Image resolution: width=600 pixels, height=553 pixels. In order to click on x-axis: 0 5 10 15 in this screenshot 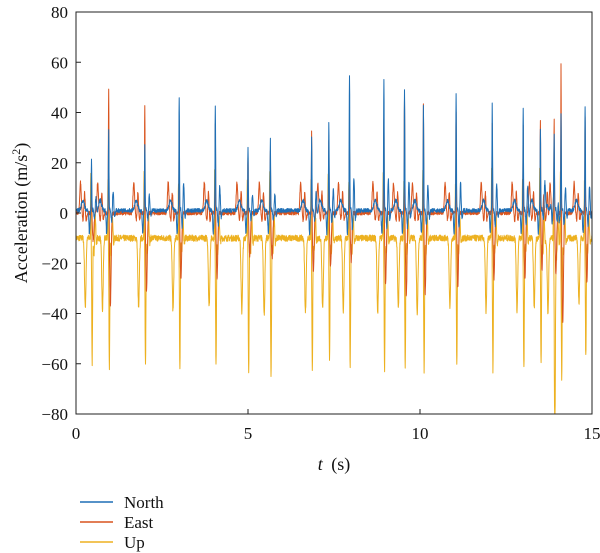, I will do `click(336, 426)`.